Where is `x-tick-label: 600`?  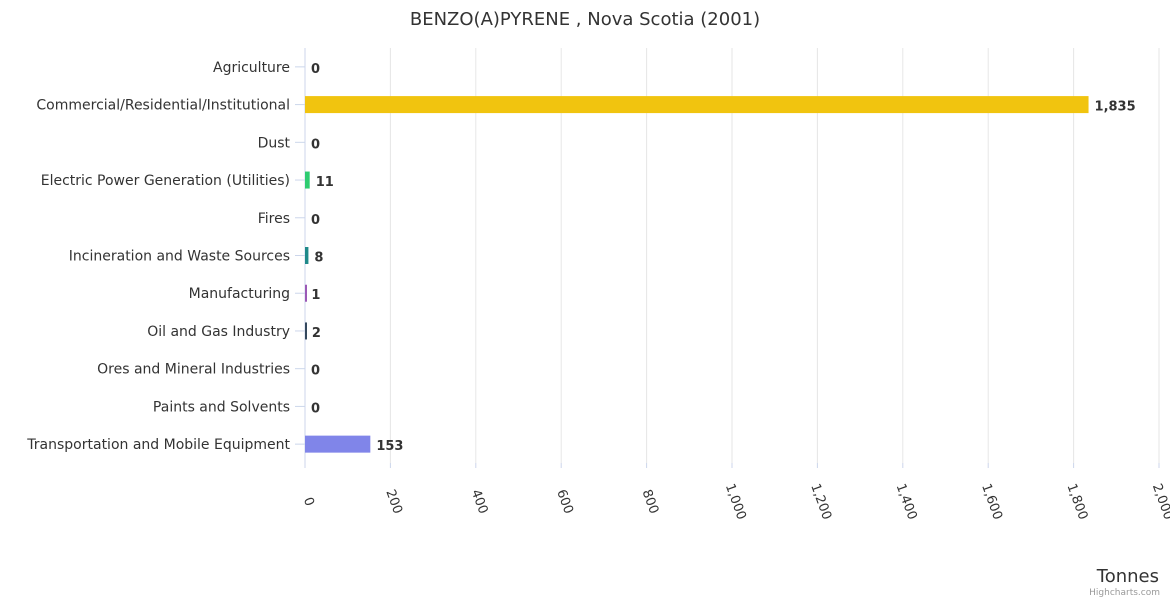 x-tick-label: 600 is located at coordinates (564, 502).